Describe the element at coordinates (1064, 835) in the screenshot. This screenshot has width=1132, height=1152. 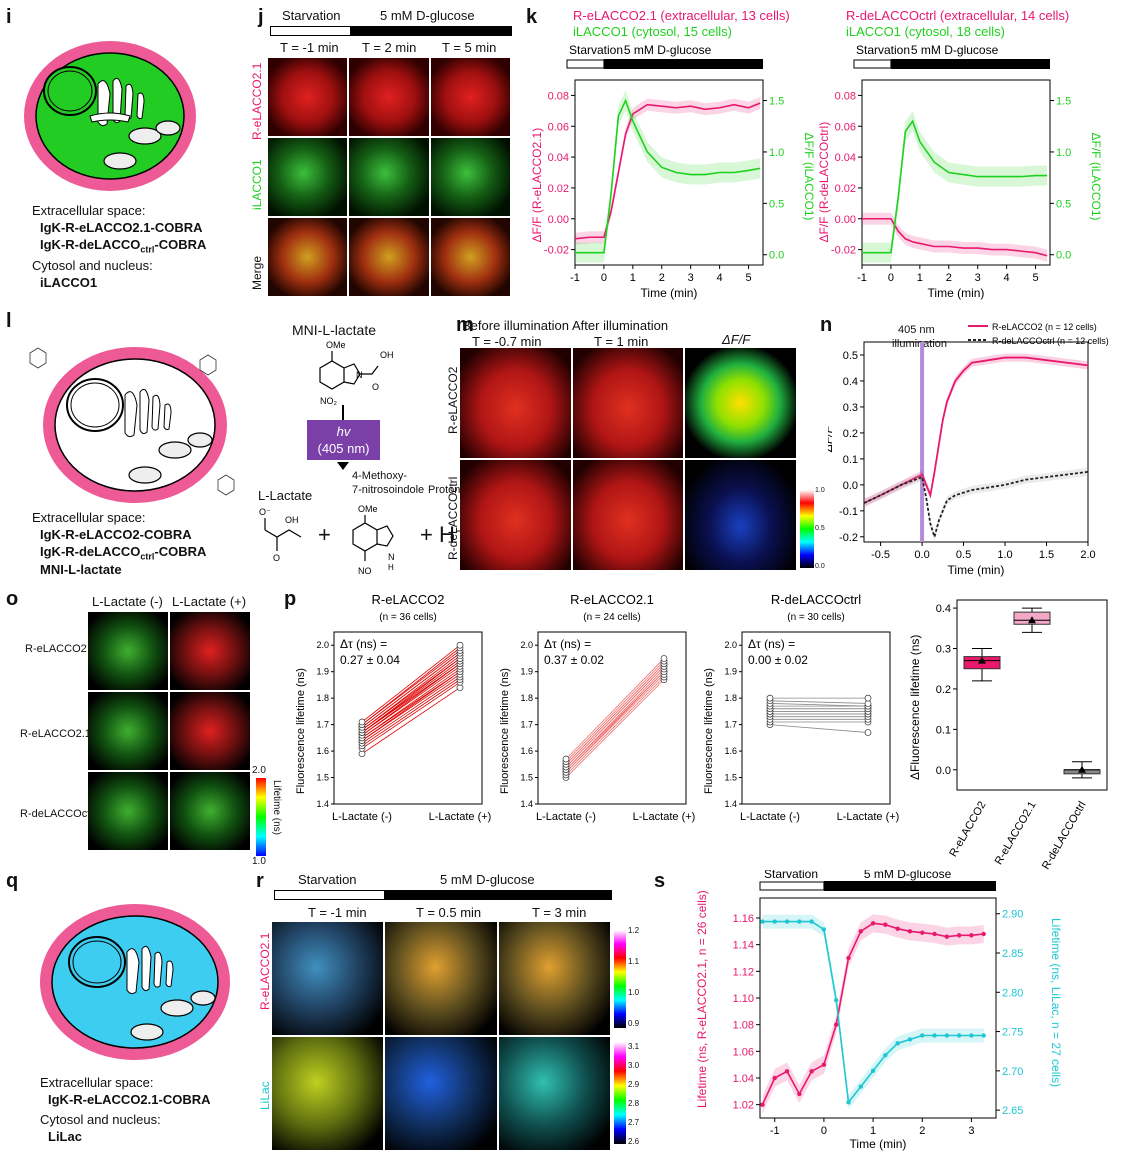
I see `x-category-label: R-deLACCOctrl` at that location.